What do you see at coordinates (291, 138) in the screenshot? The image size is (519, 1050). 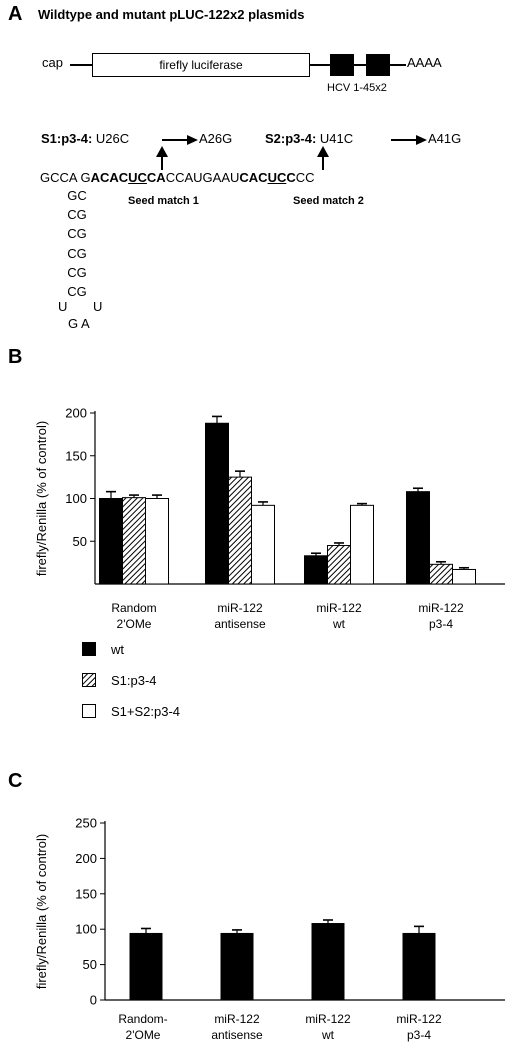 I see `s2-label: S2:p3-4:` at bounding box center [291, 138].